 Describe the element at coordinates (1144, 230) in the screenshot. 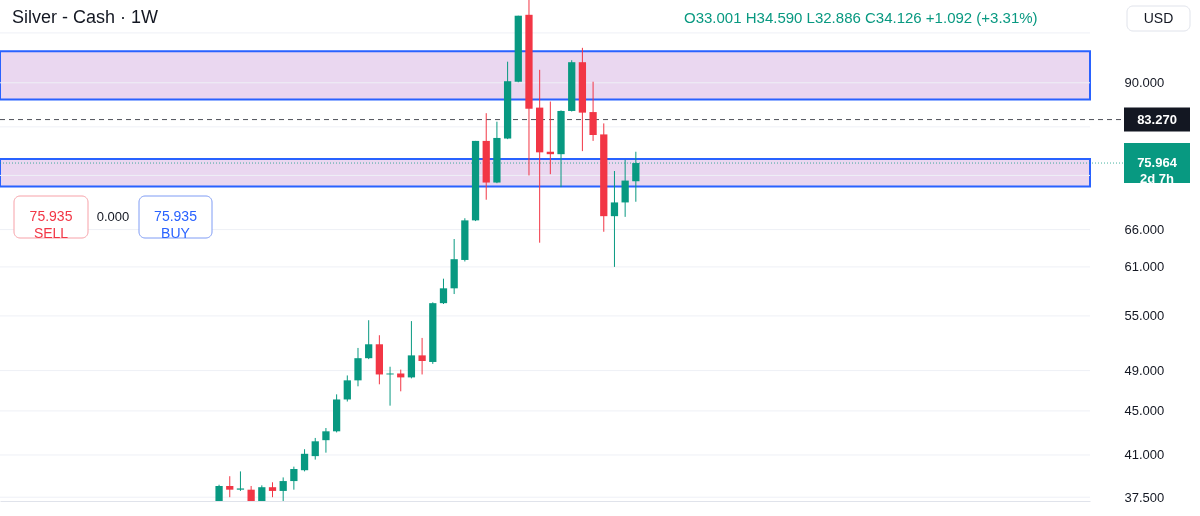

I see `y-tick-label: 66.000` at that location.